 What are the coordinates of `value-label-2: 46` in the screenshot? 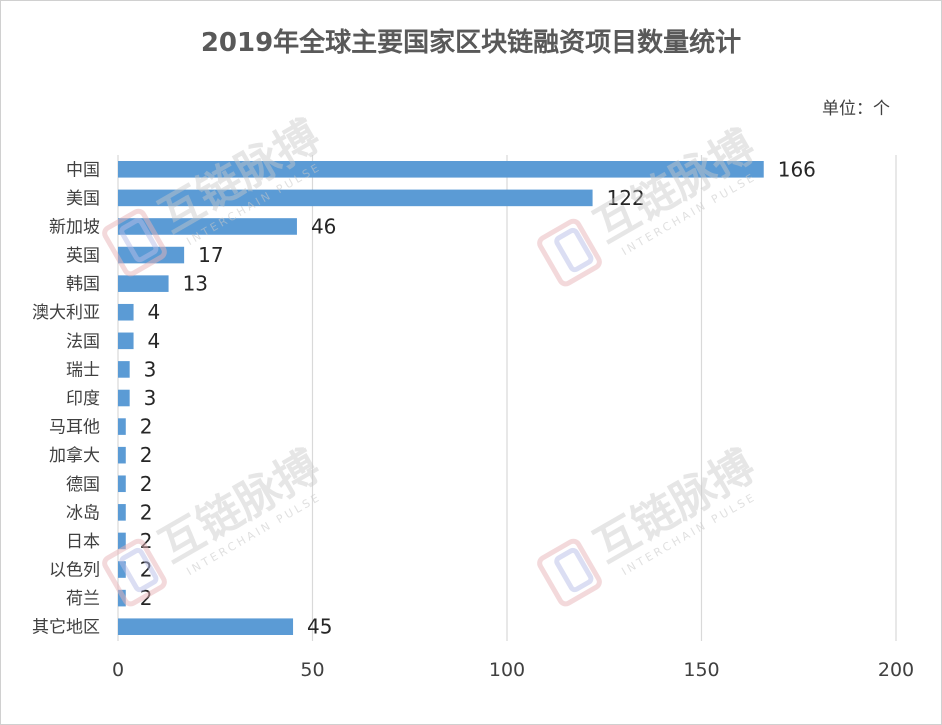 It's located at (323, 226).